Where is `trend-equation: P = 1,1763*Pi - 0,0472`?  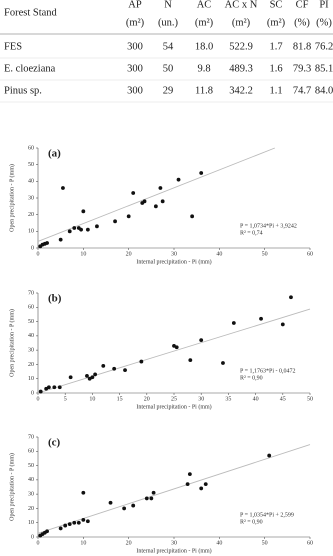
trend-equation: P = 1,1763*Pi - 0,0472 is located at coordinates (268, 371).